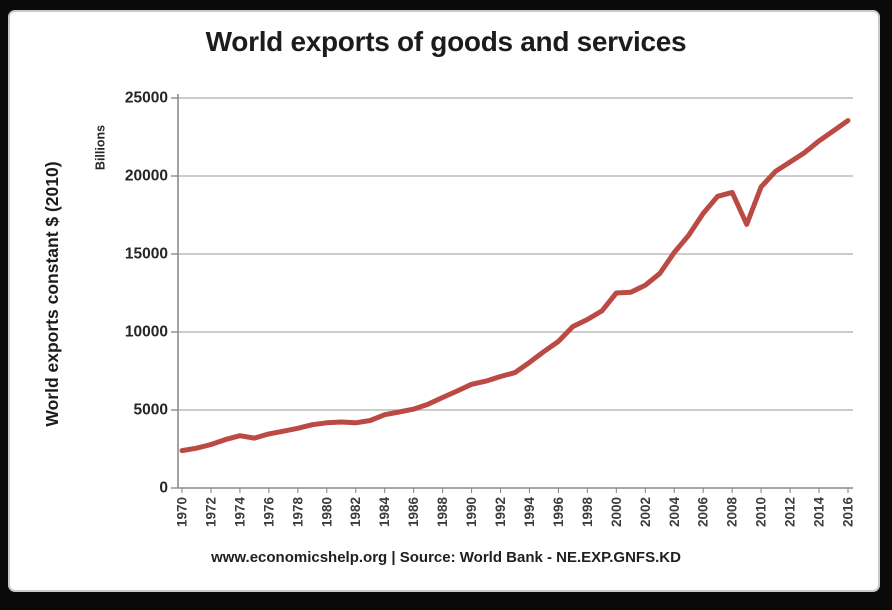  Describe the element at coordinates (182, 512) in the screenshot. I see `x-tick-label: 1970` at that location.